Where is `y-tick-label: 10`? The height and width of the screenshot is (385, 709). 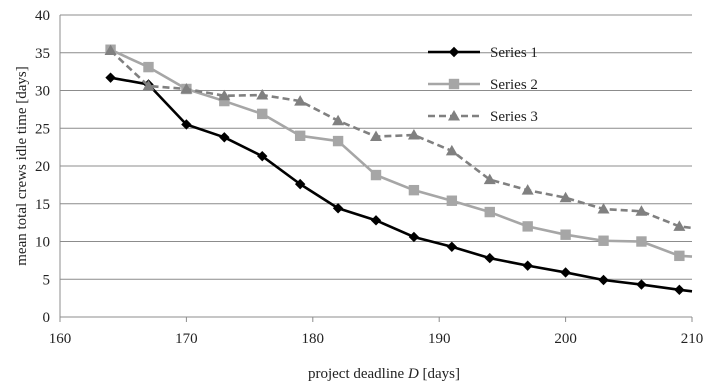
y-tick-label: 10 is located at coordinates (42, 243).